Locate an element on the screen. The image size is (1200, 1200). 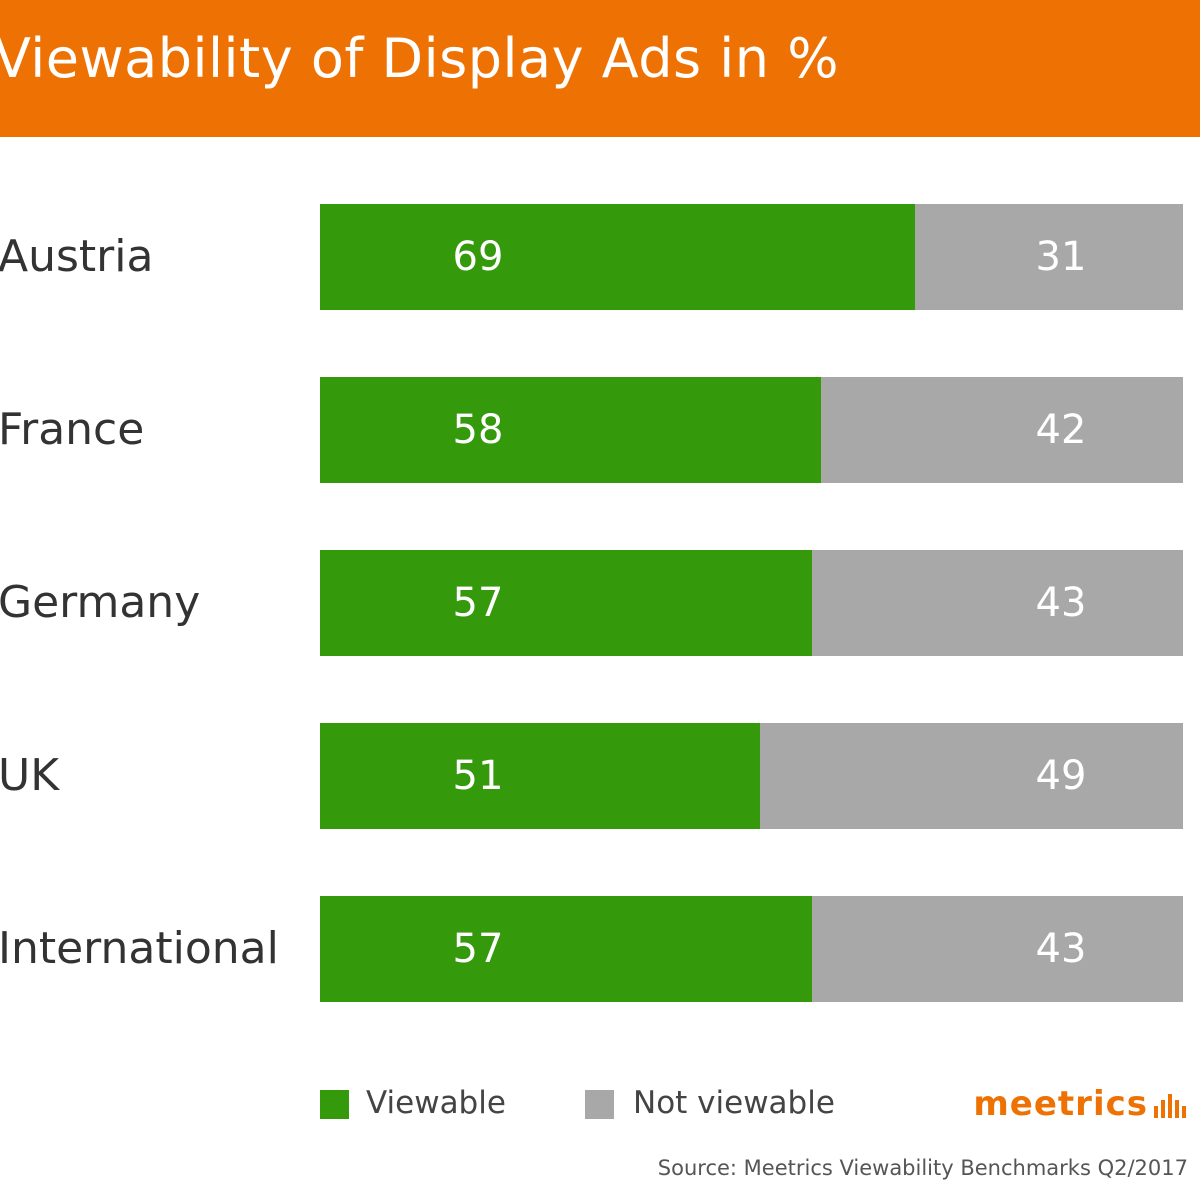
header-banner: Viewability of Display Ads in % is located at coordinates (600, 68).